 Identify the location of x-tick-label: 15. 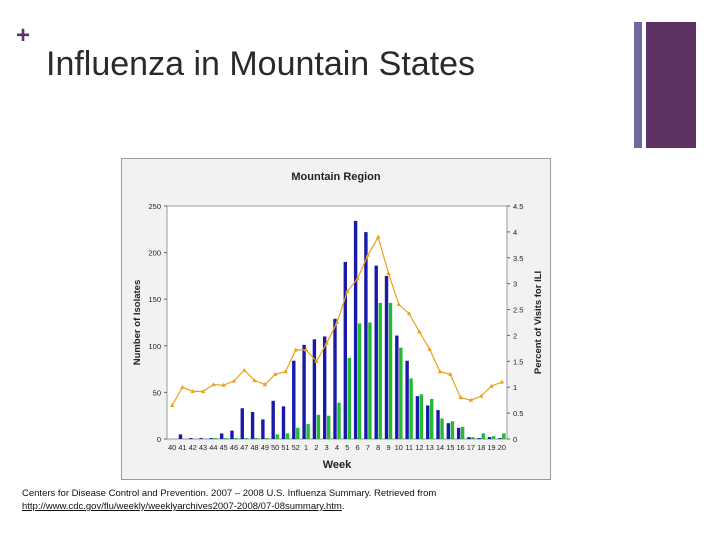
(450, 447).